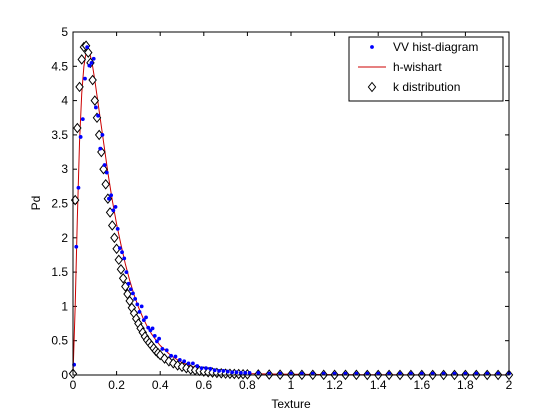 The image size is (560, 420). Describe the element at coordinates (64, 306) in the screenshot. I see `y-tick-label: 1` at that location.